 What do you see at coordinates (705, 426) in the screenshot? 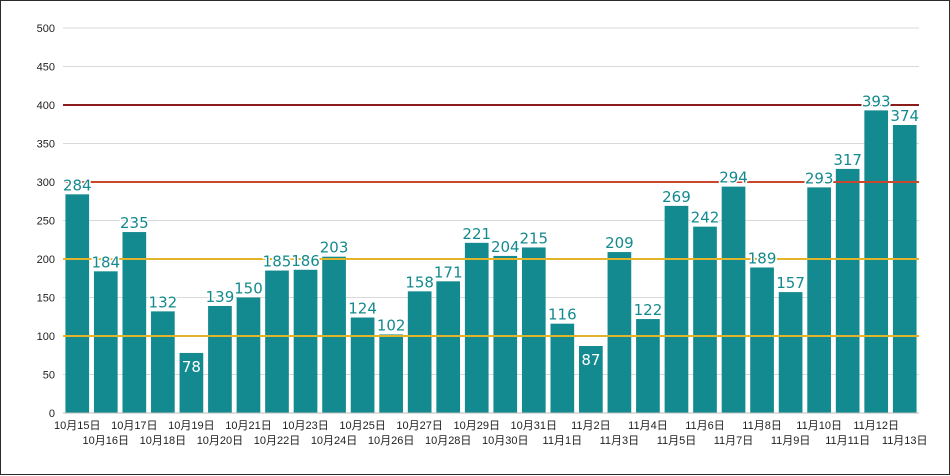
I see `x-tick-label: 11月6日` at bounding box center [705, 426].